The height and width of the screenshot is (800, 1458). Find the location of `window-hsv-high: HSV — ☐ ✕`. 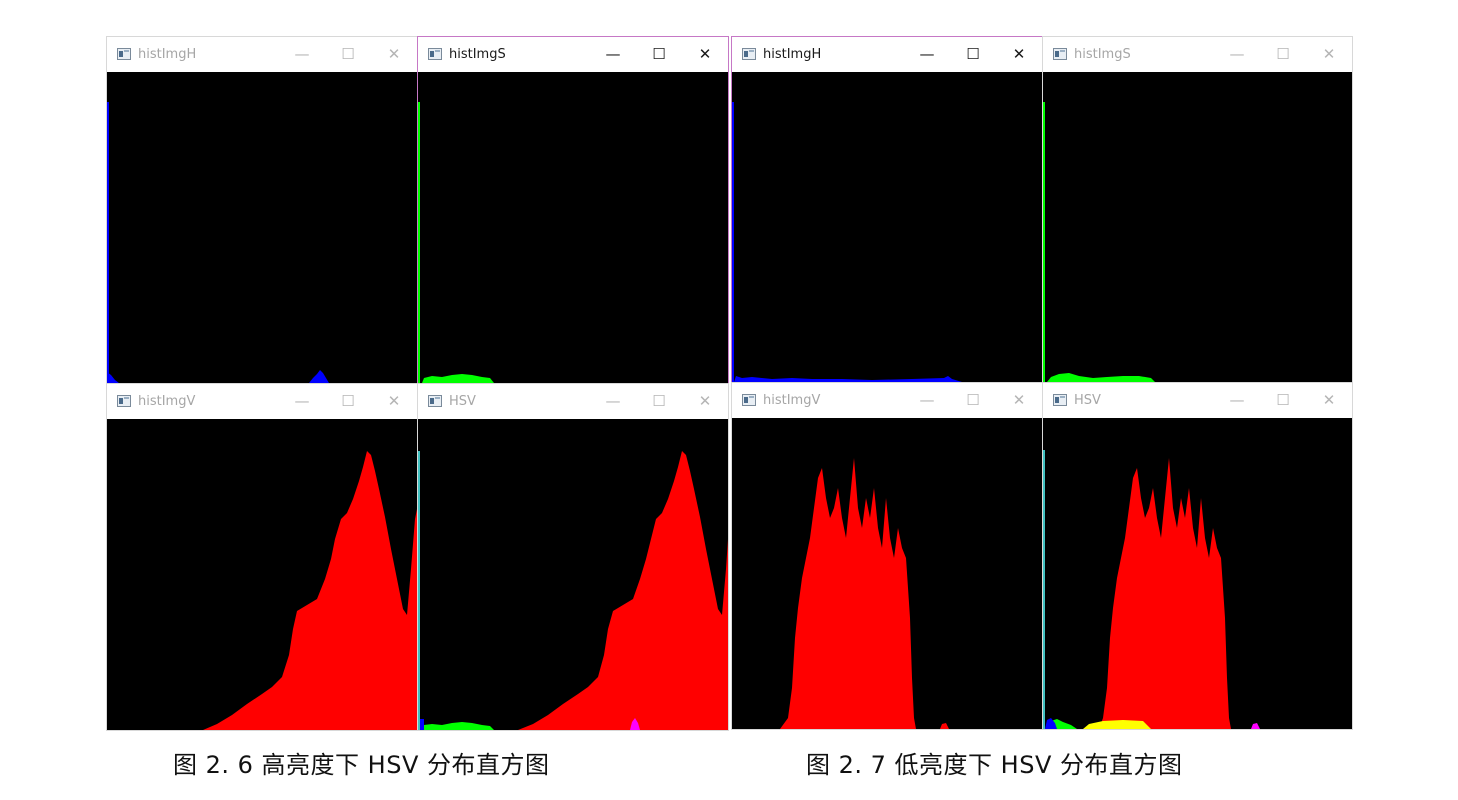

window-hsv-high: HSV — ☐ ✕ is located at coordinates (573, 557).